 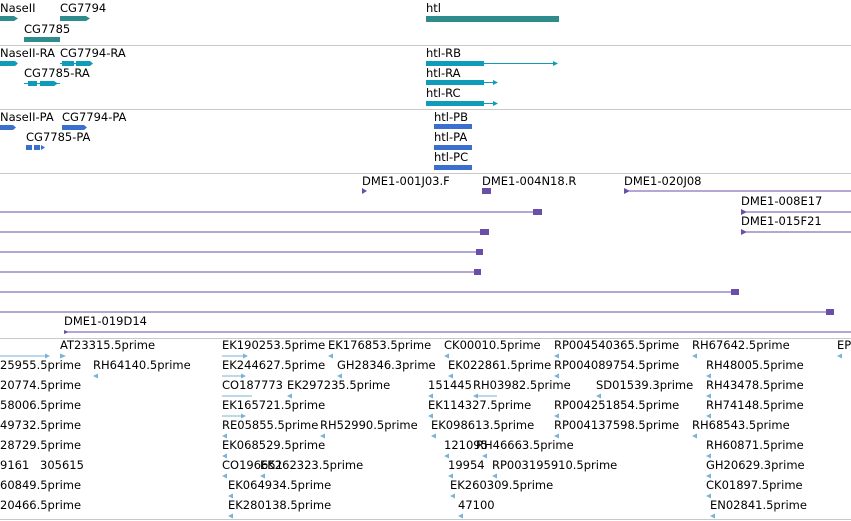 I want to click on est-label: EK260309.5prime, so click(x=502, y=485).